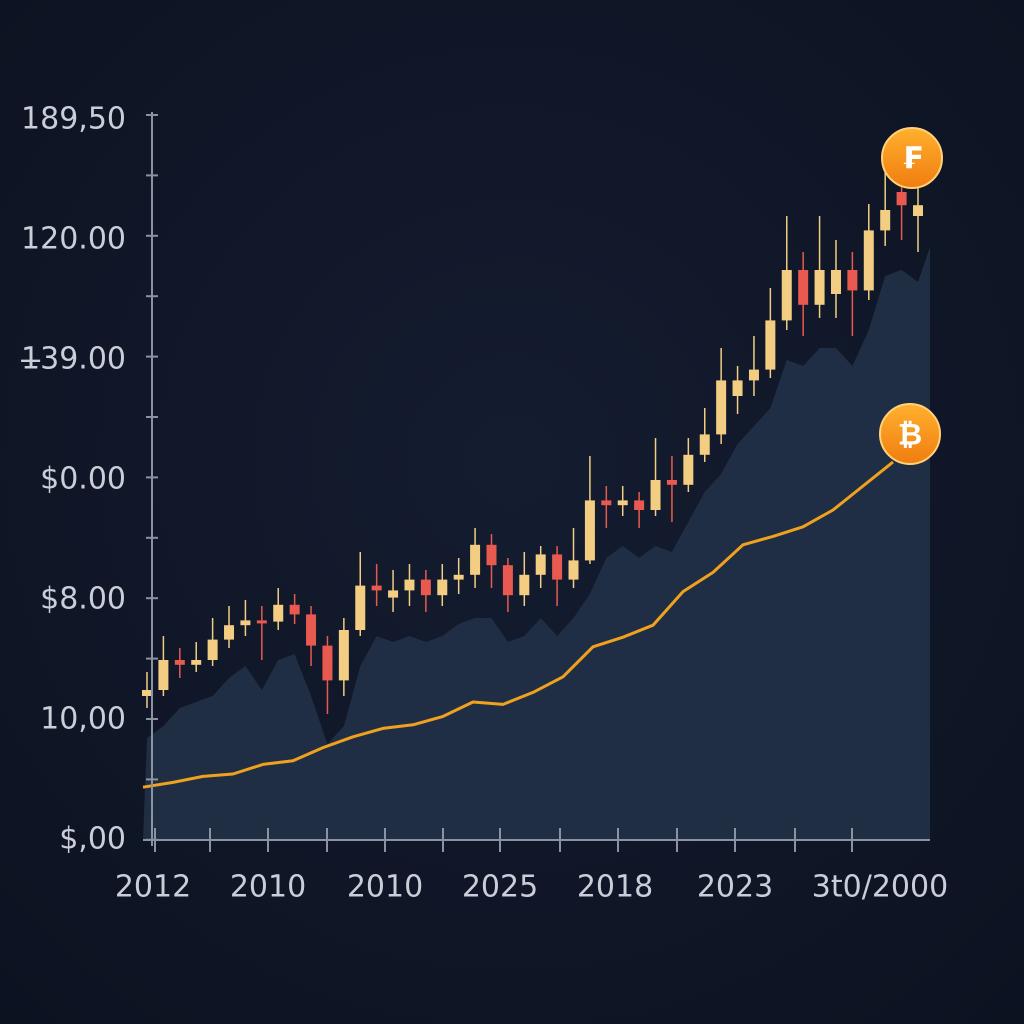 This screenshot has height=1024, width=1024. I want to click on coin-symbol: ₿, so click(910, 435).